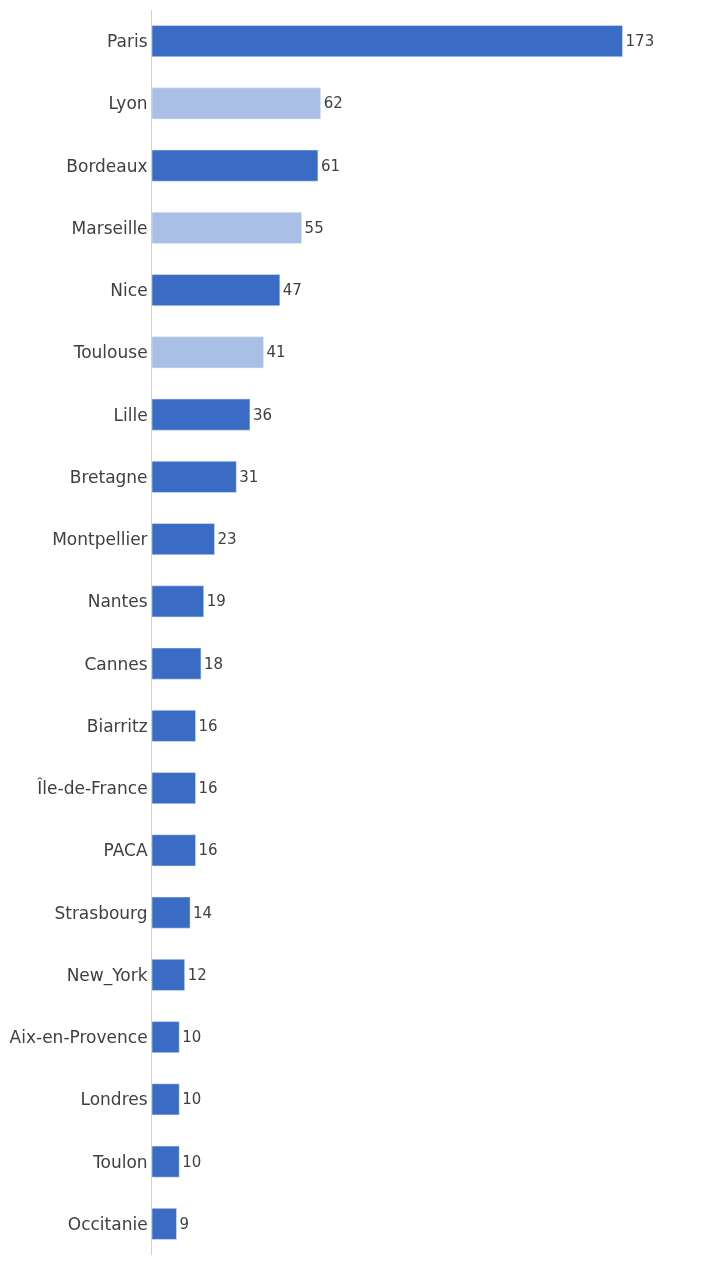 Image resolution: width=719 pixels, height=1275 pixels. Describe the element at coordinates (117, 725) in the screenshot. I see `y-tick-label: Biarritz` at that location.